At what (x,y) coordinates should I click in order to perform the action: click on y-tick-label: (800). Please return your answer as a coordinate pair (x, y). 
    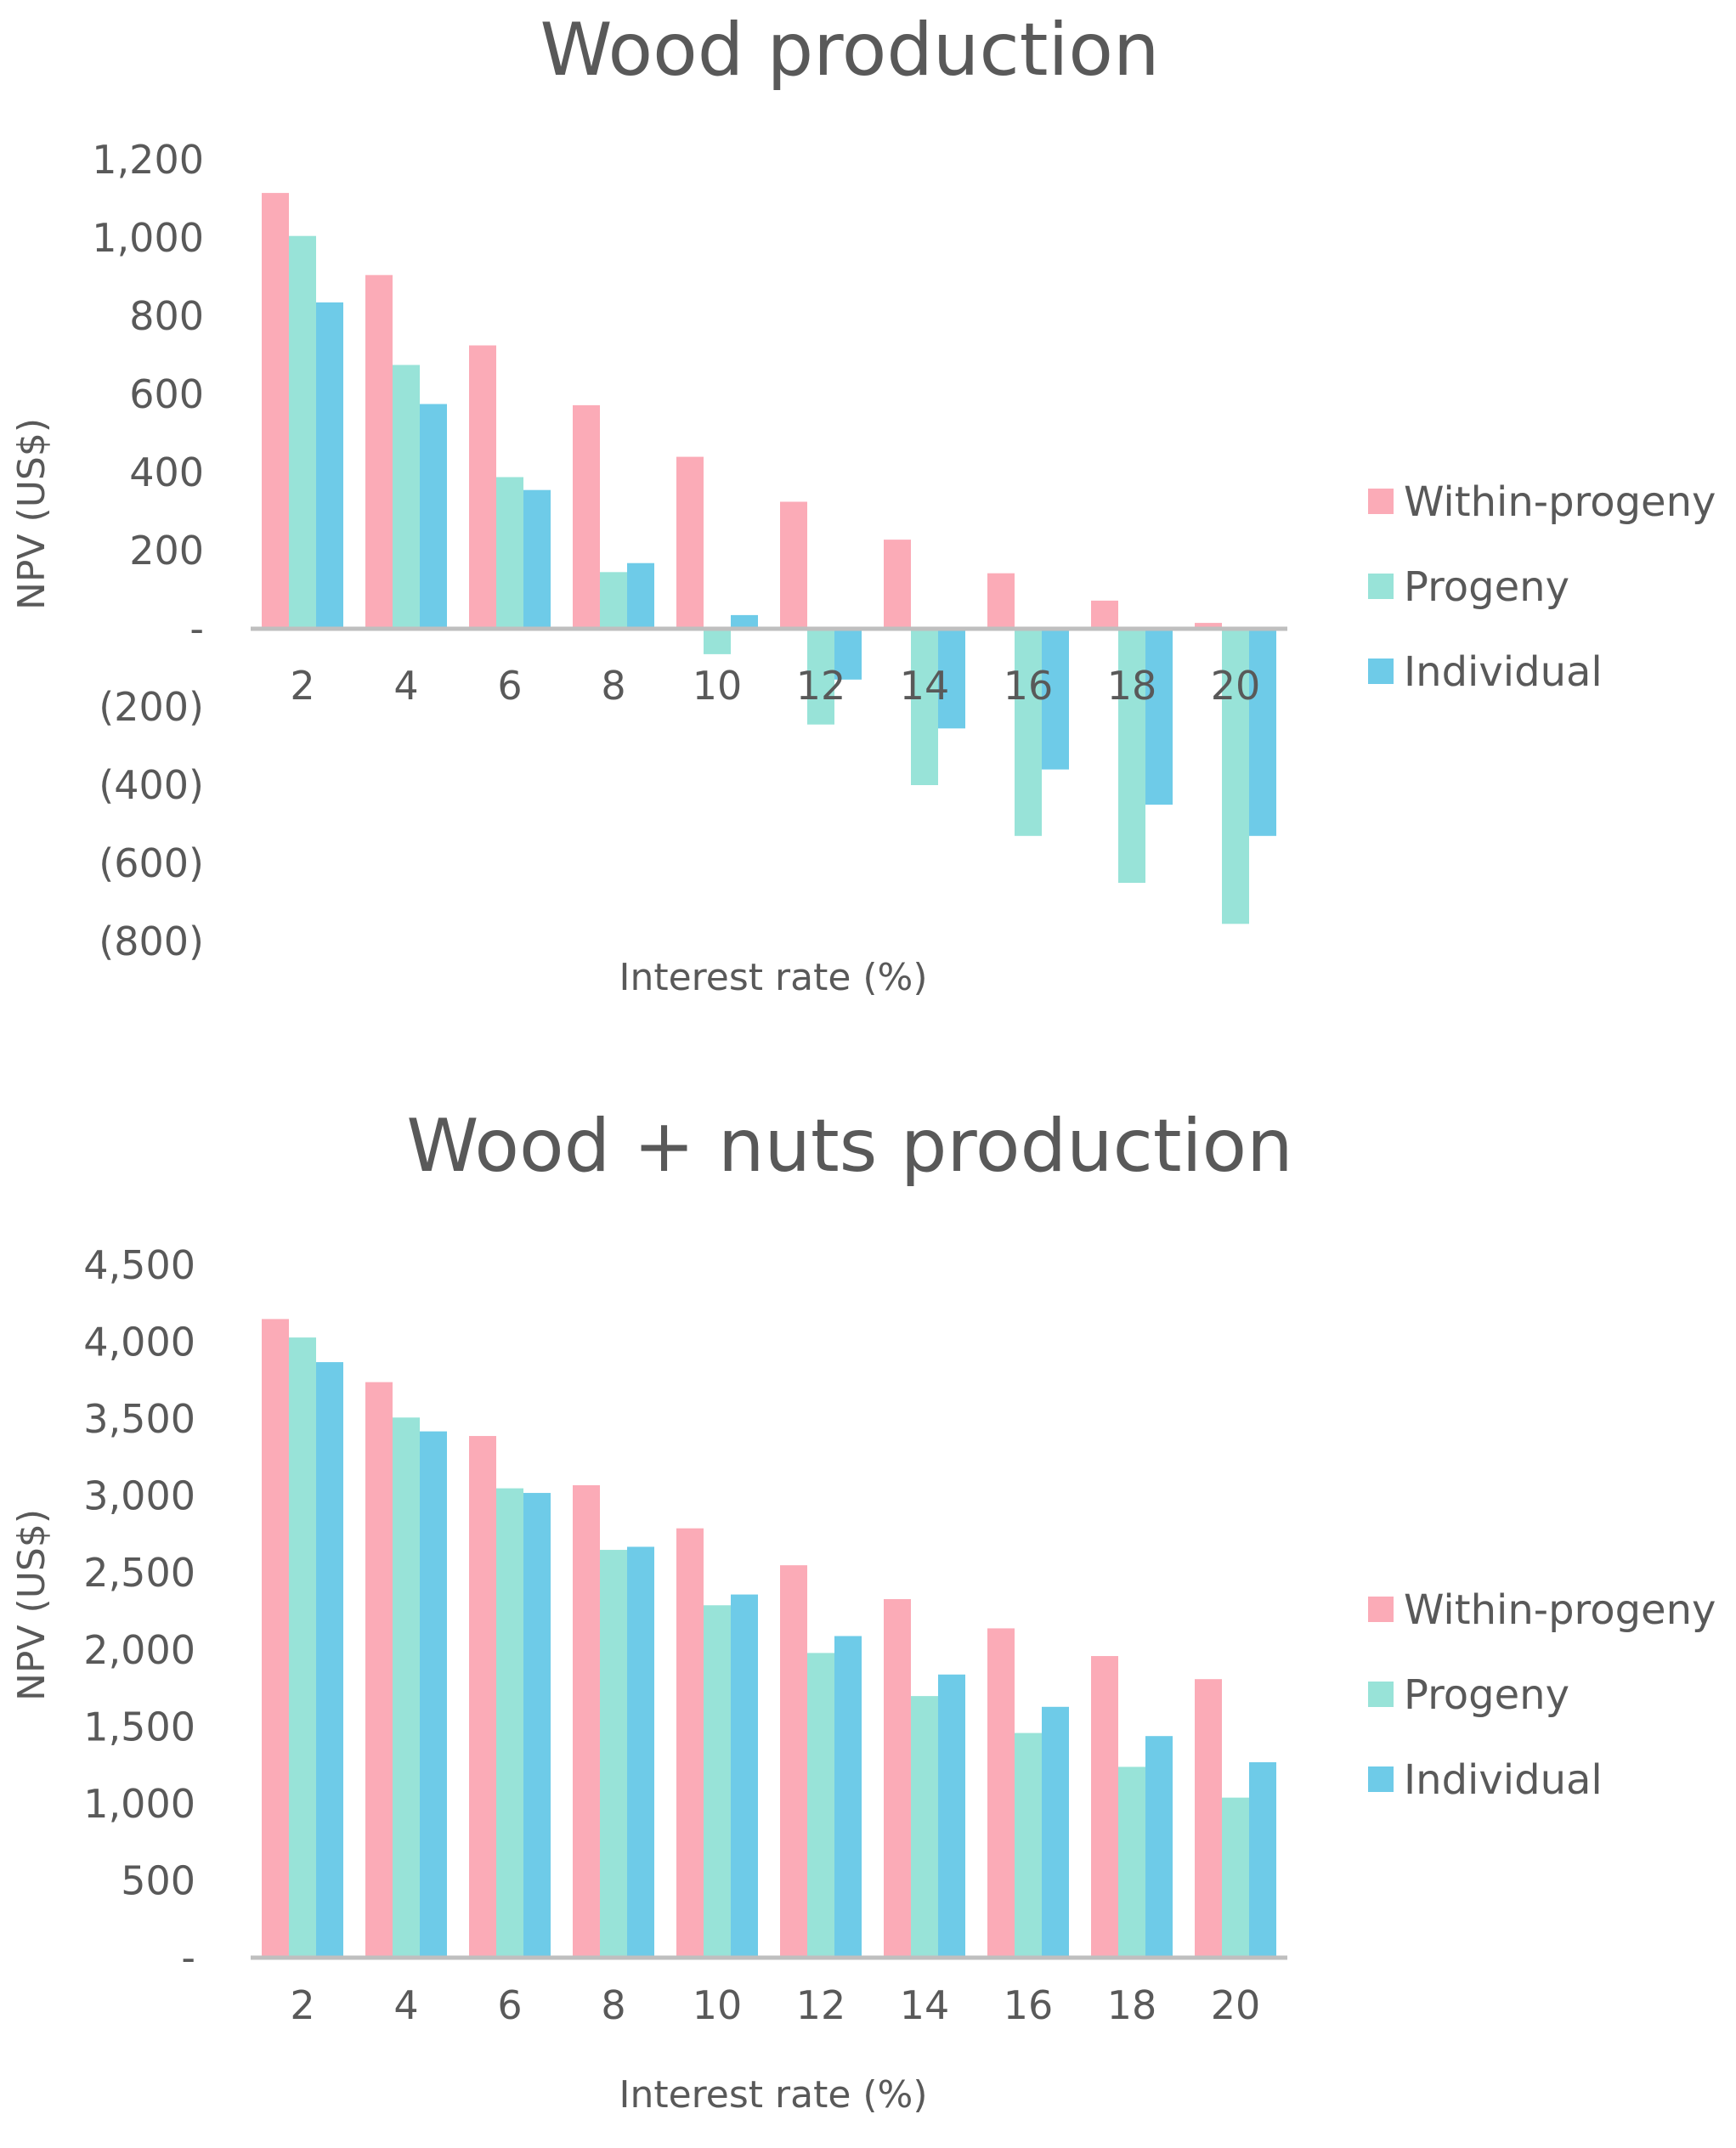
    Looking at the image, I should click on (152, 941).